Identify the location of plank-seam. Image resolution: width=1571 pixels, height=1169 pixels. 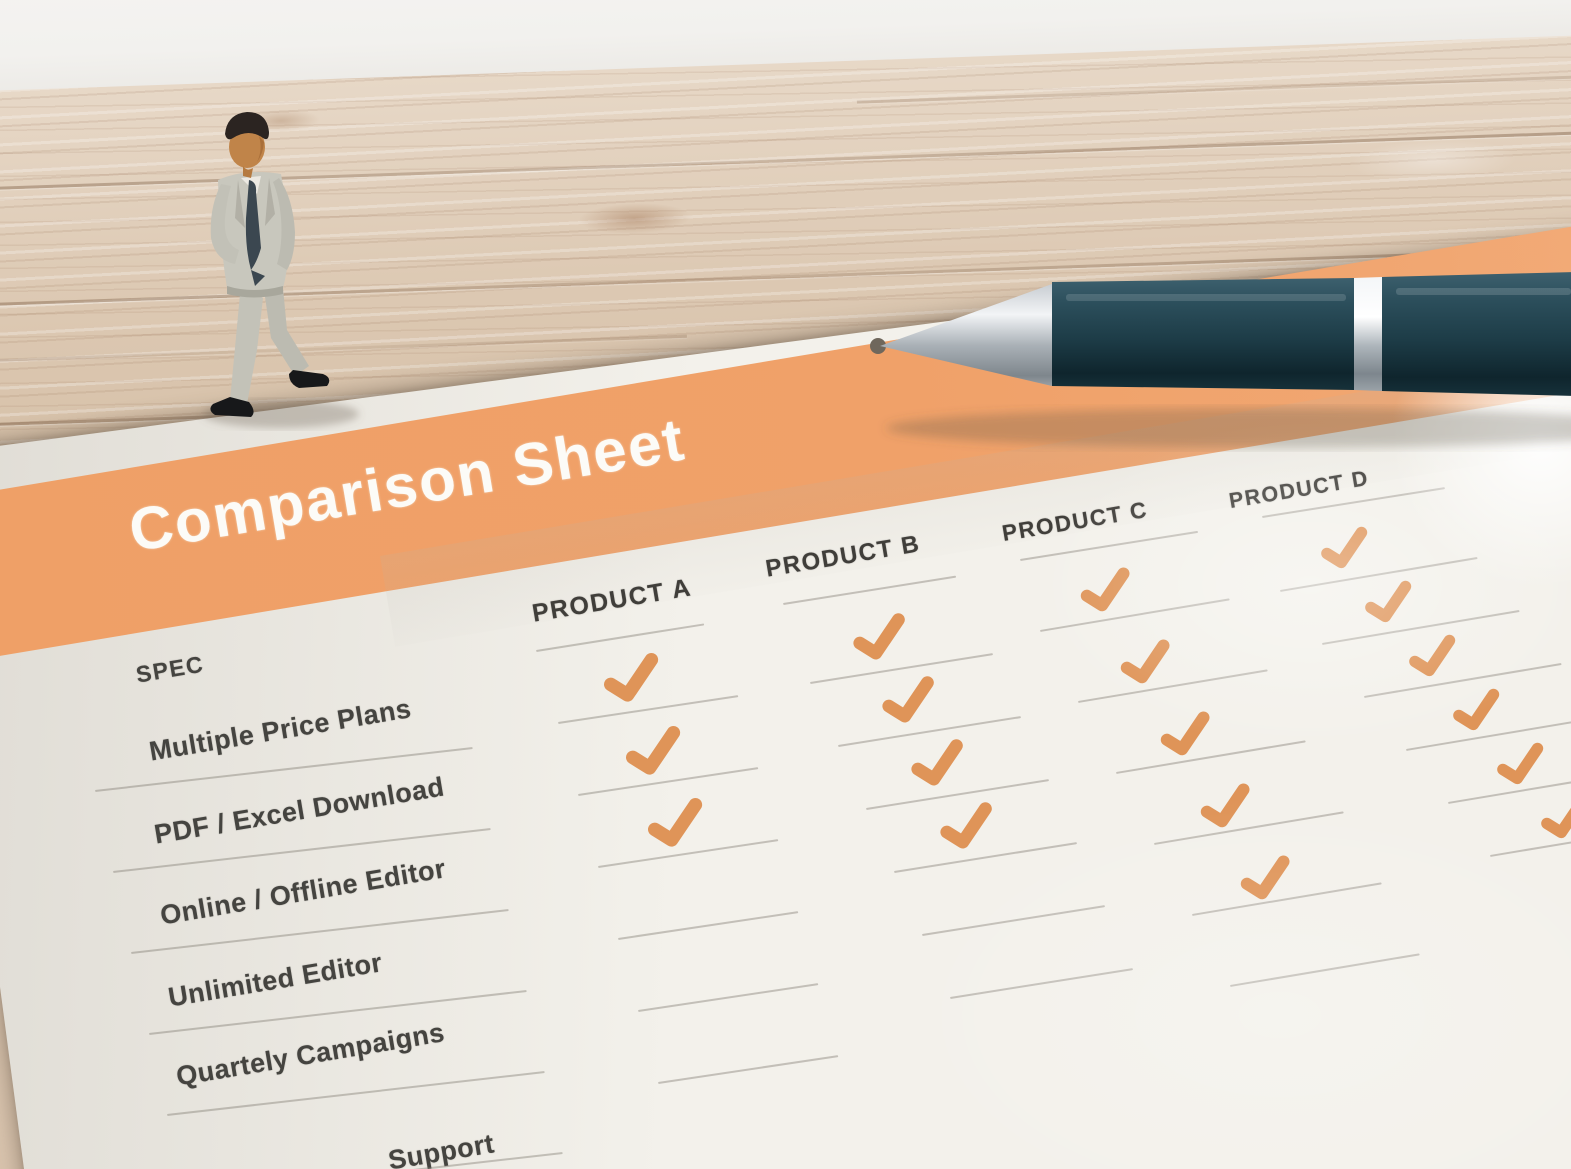
(1213, 87).